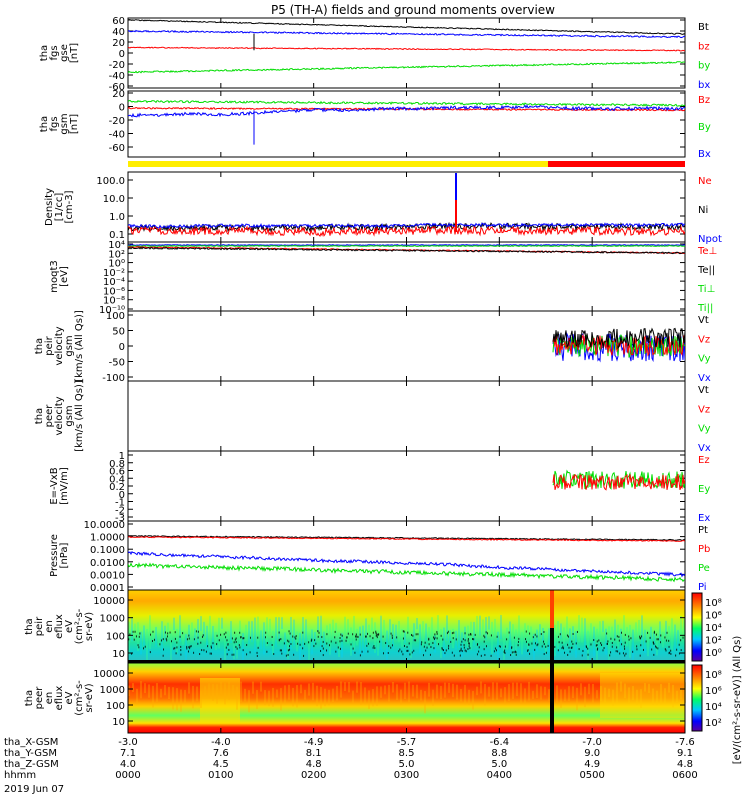 This screenshot has width=750, height=800. I want to click on legend-entry: Te⊥, so click(707, 251).